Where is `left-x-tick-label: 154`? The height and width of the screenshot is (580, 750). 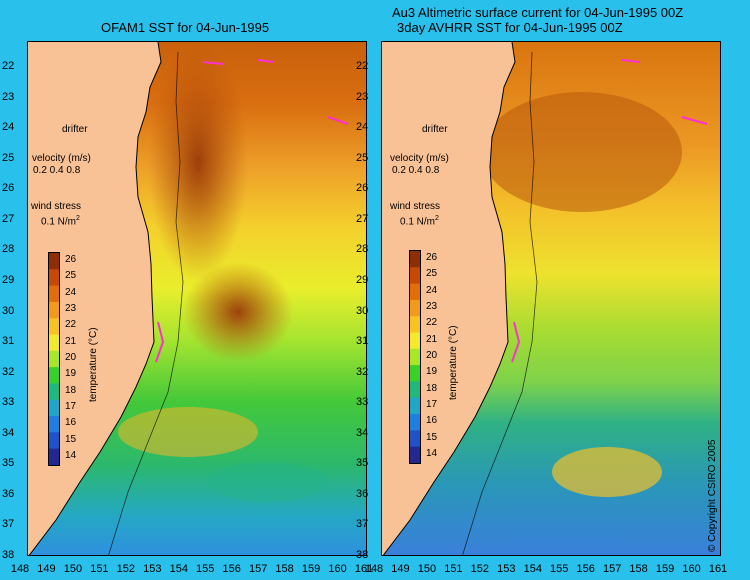
left-x-tick-label: 154 is located at coordinates (178, 569).